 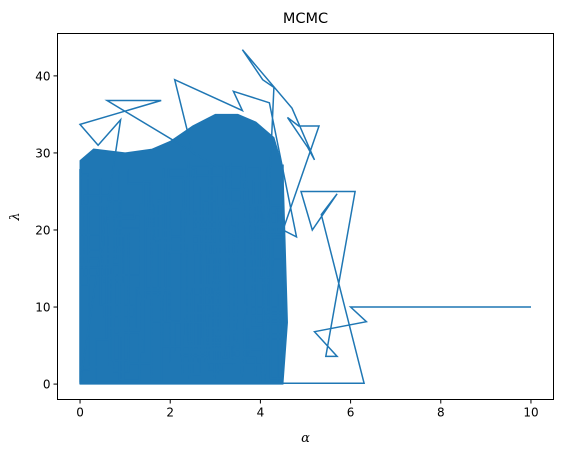 I want to click on x-axis-ticks: 0 2 4 6 8 10, so click(x=307, y=409).